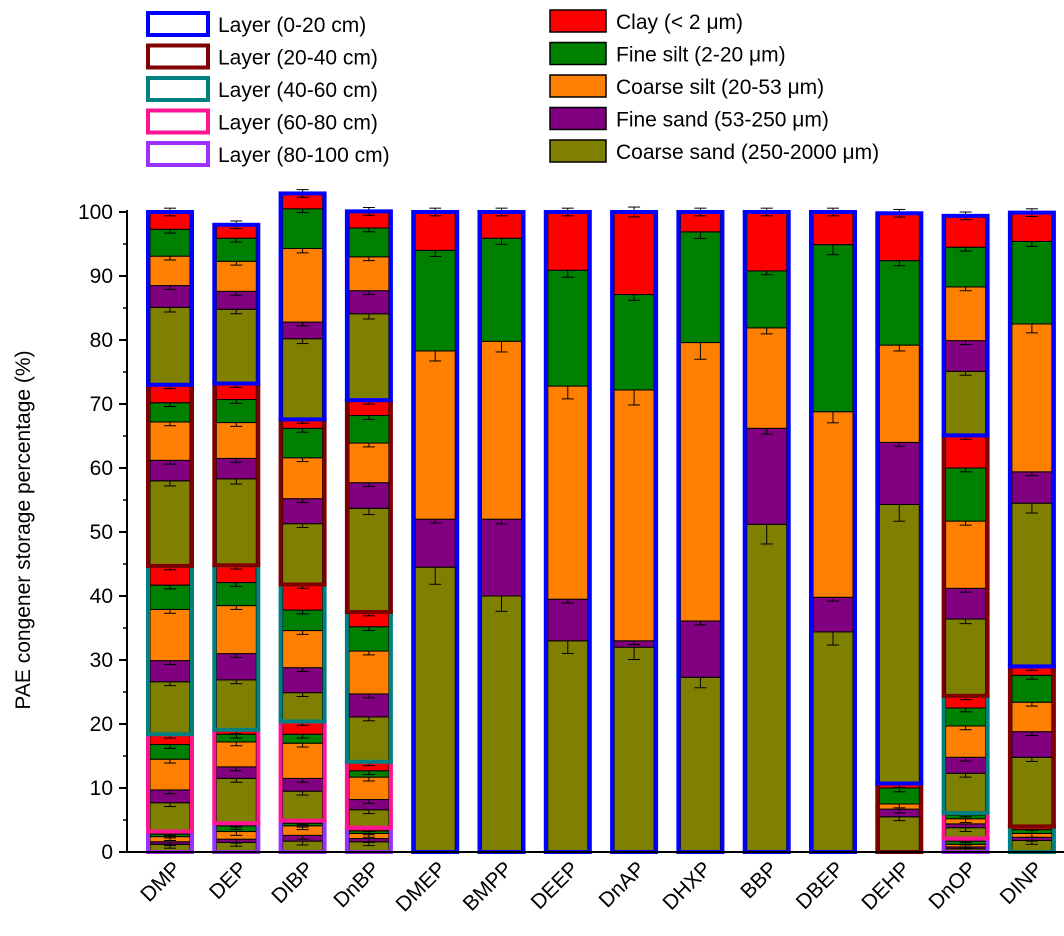 Image resolution: width=1064 pixels, height=936 pixels. What do you see at coordinates (107, 852) in the screenshot?
I see `y-tick-label: 0` at bounding box center [107, 852].